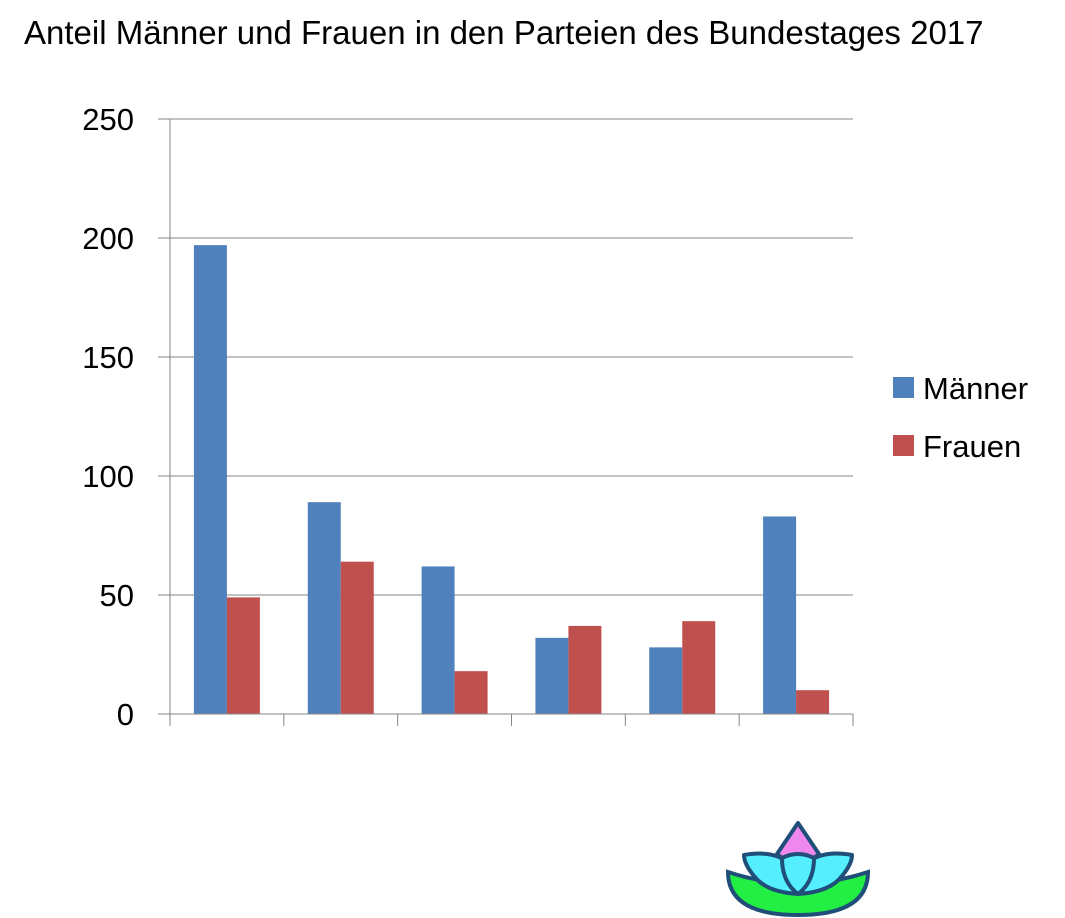 The width and height of the screenshot is (1065, 918). I want to click on legend: Männer Frauen, so click(960, 417).